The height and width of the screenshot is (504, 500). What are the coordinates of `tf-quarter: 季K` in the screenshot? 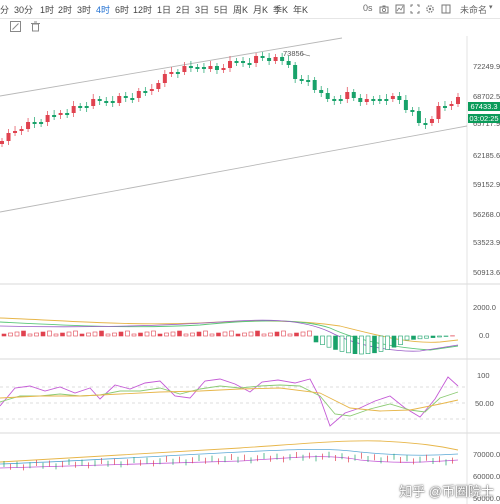 It's located at (281, 10).